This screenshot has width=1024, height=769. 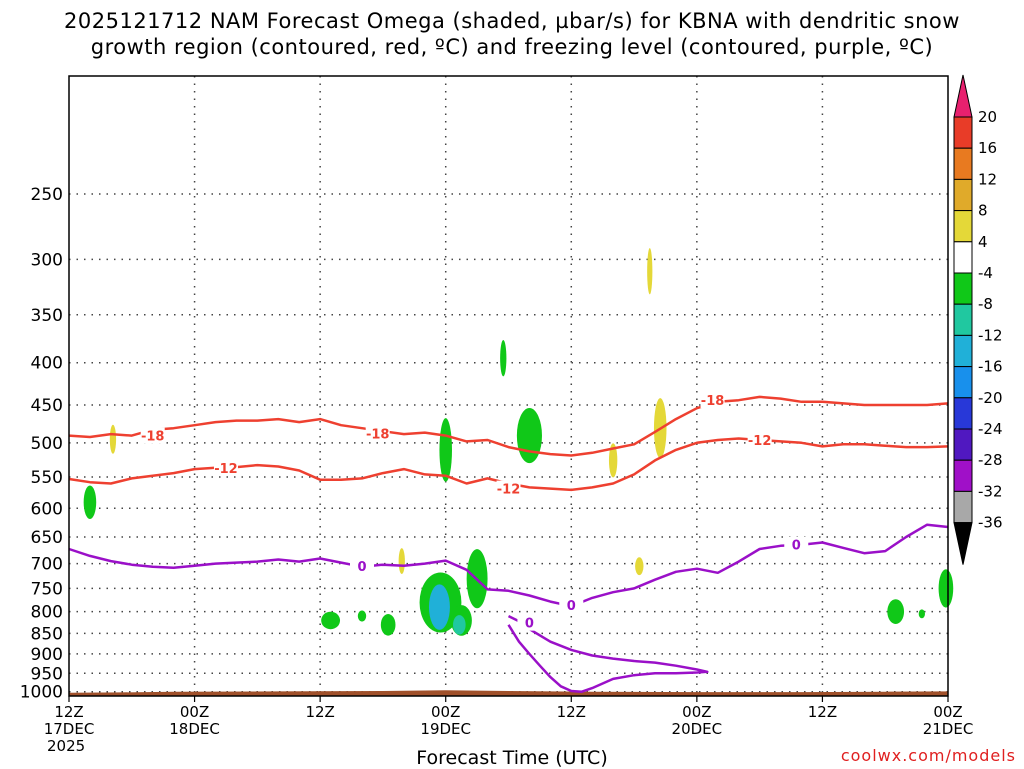 I want to click on colorbar-label: -8, so click(x=985, y=304).